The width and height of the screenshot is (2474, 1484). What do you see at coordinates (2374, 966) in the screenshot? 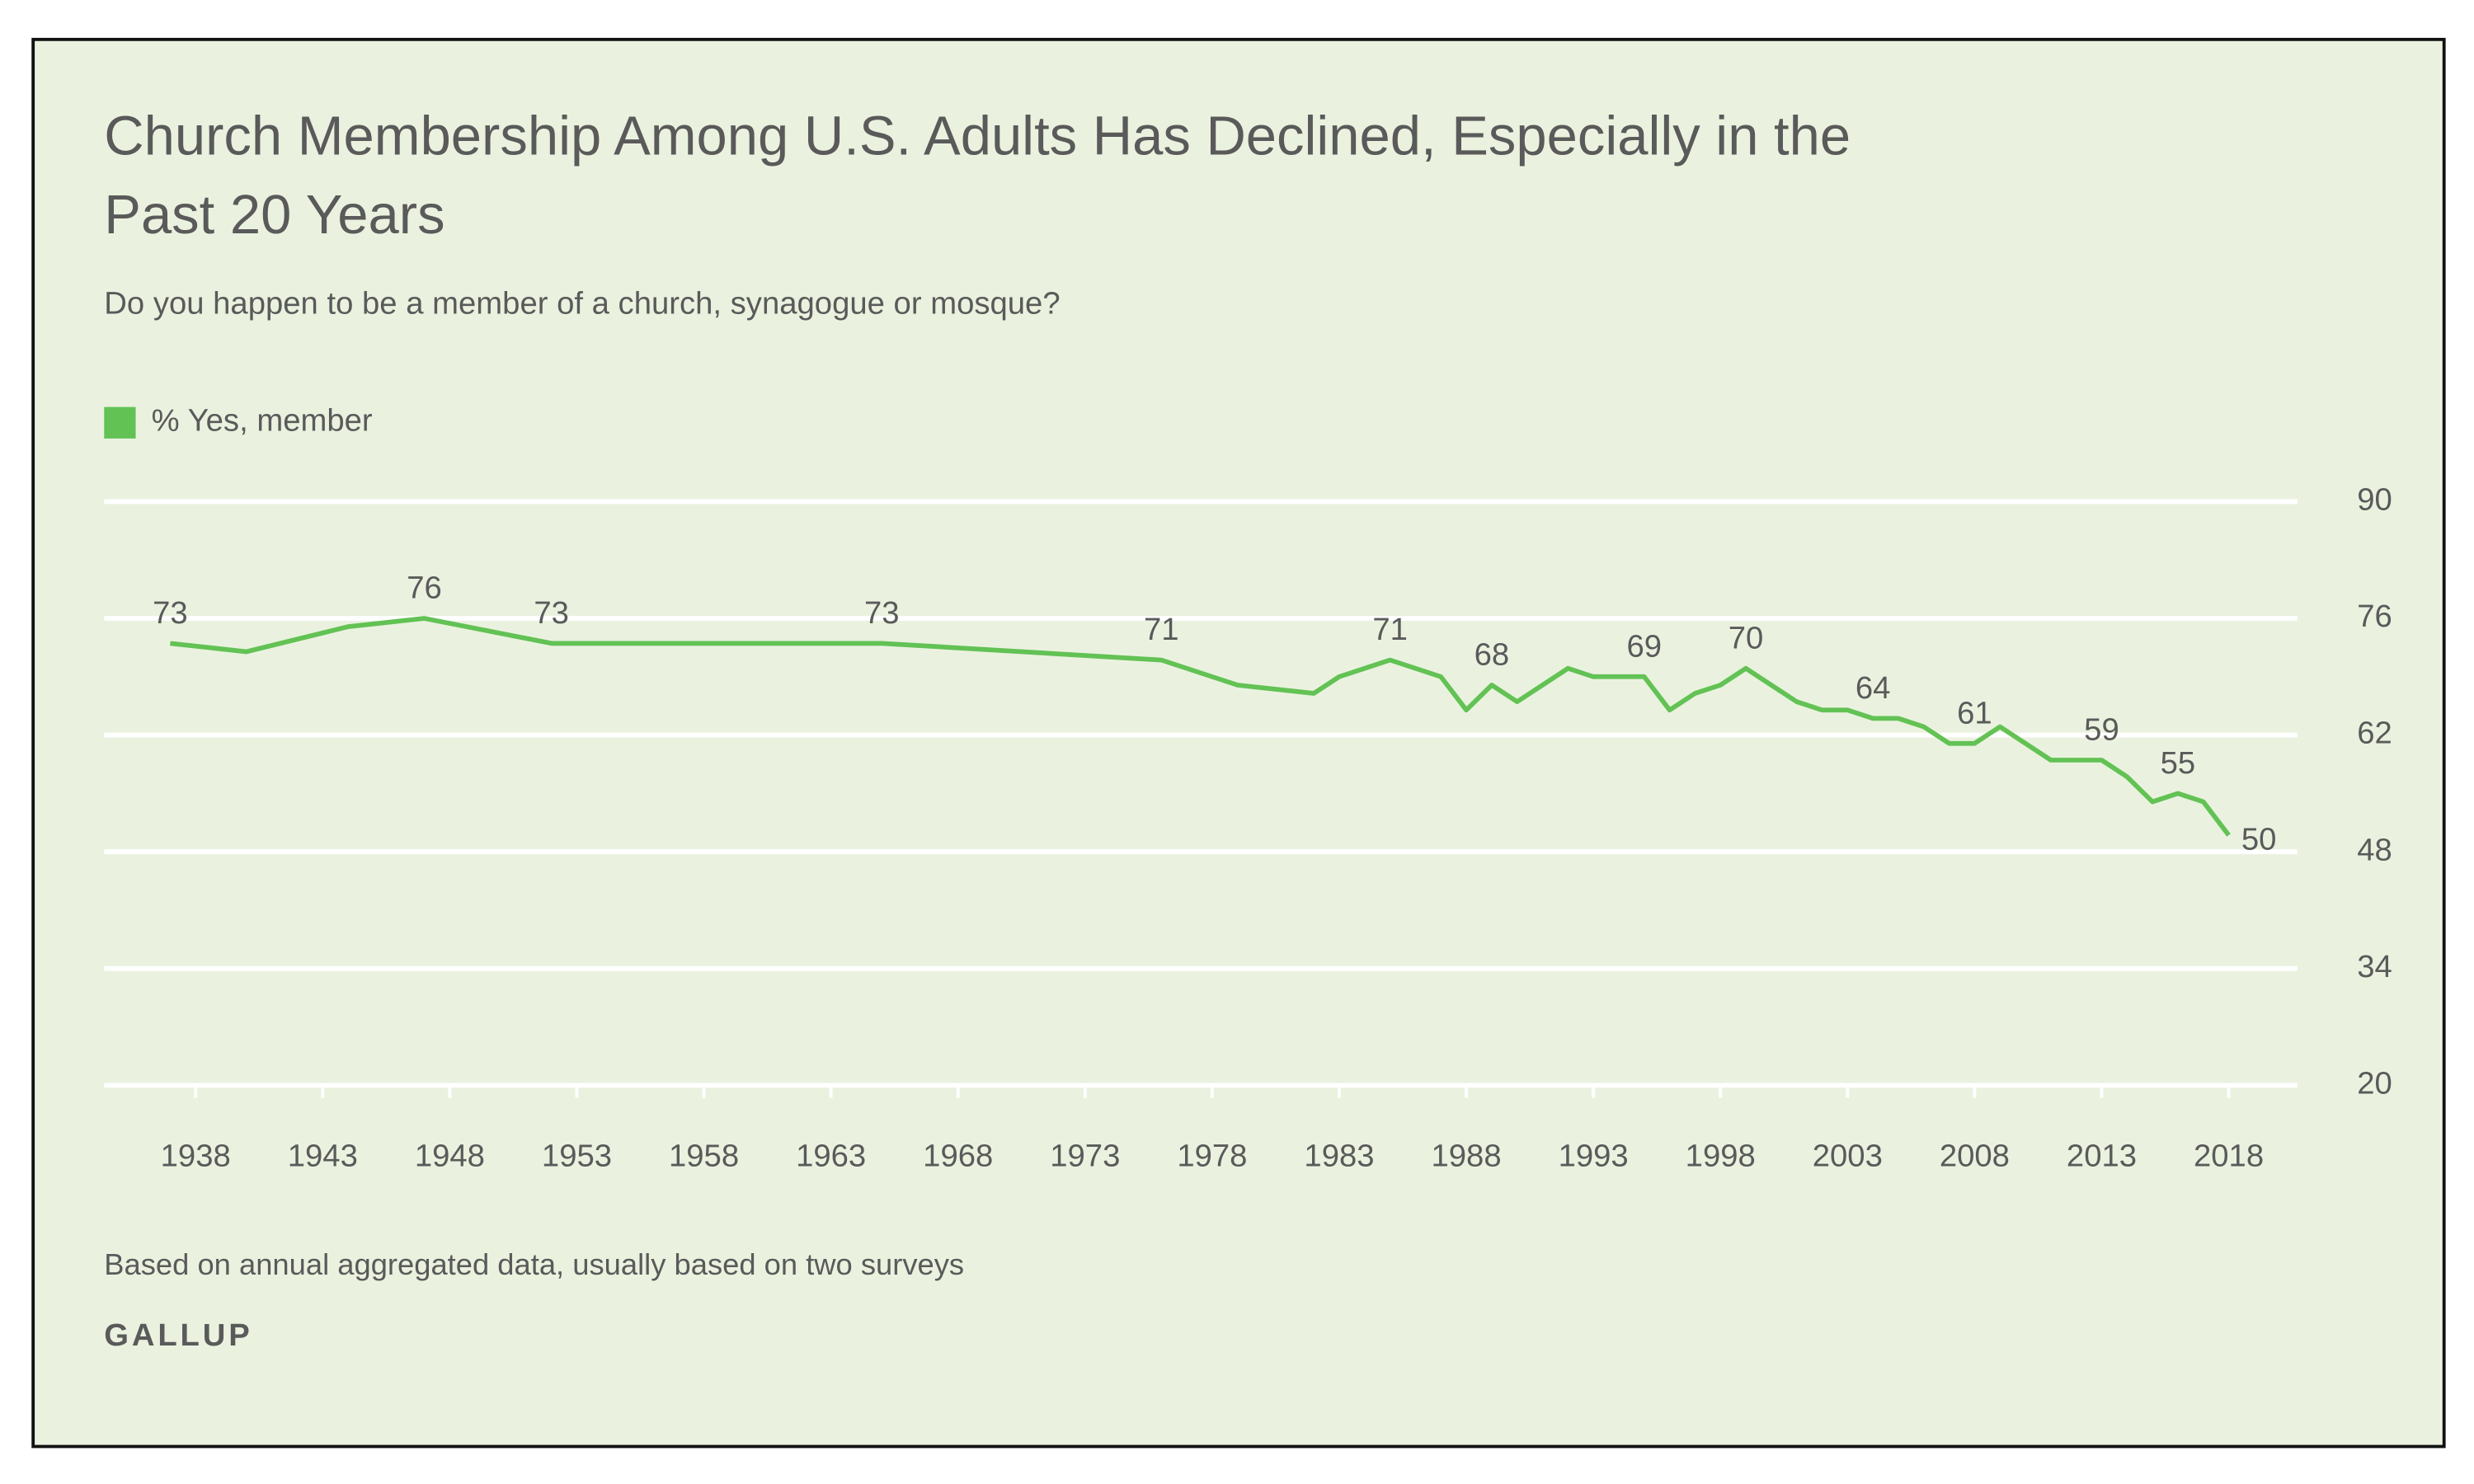
I see `y-tick-label: 34` at bounding box center [2374, 966].